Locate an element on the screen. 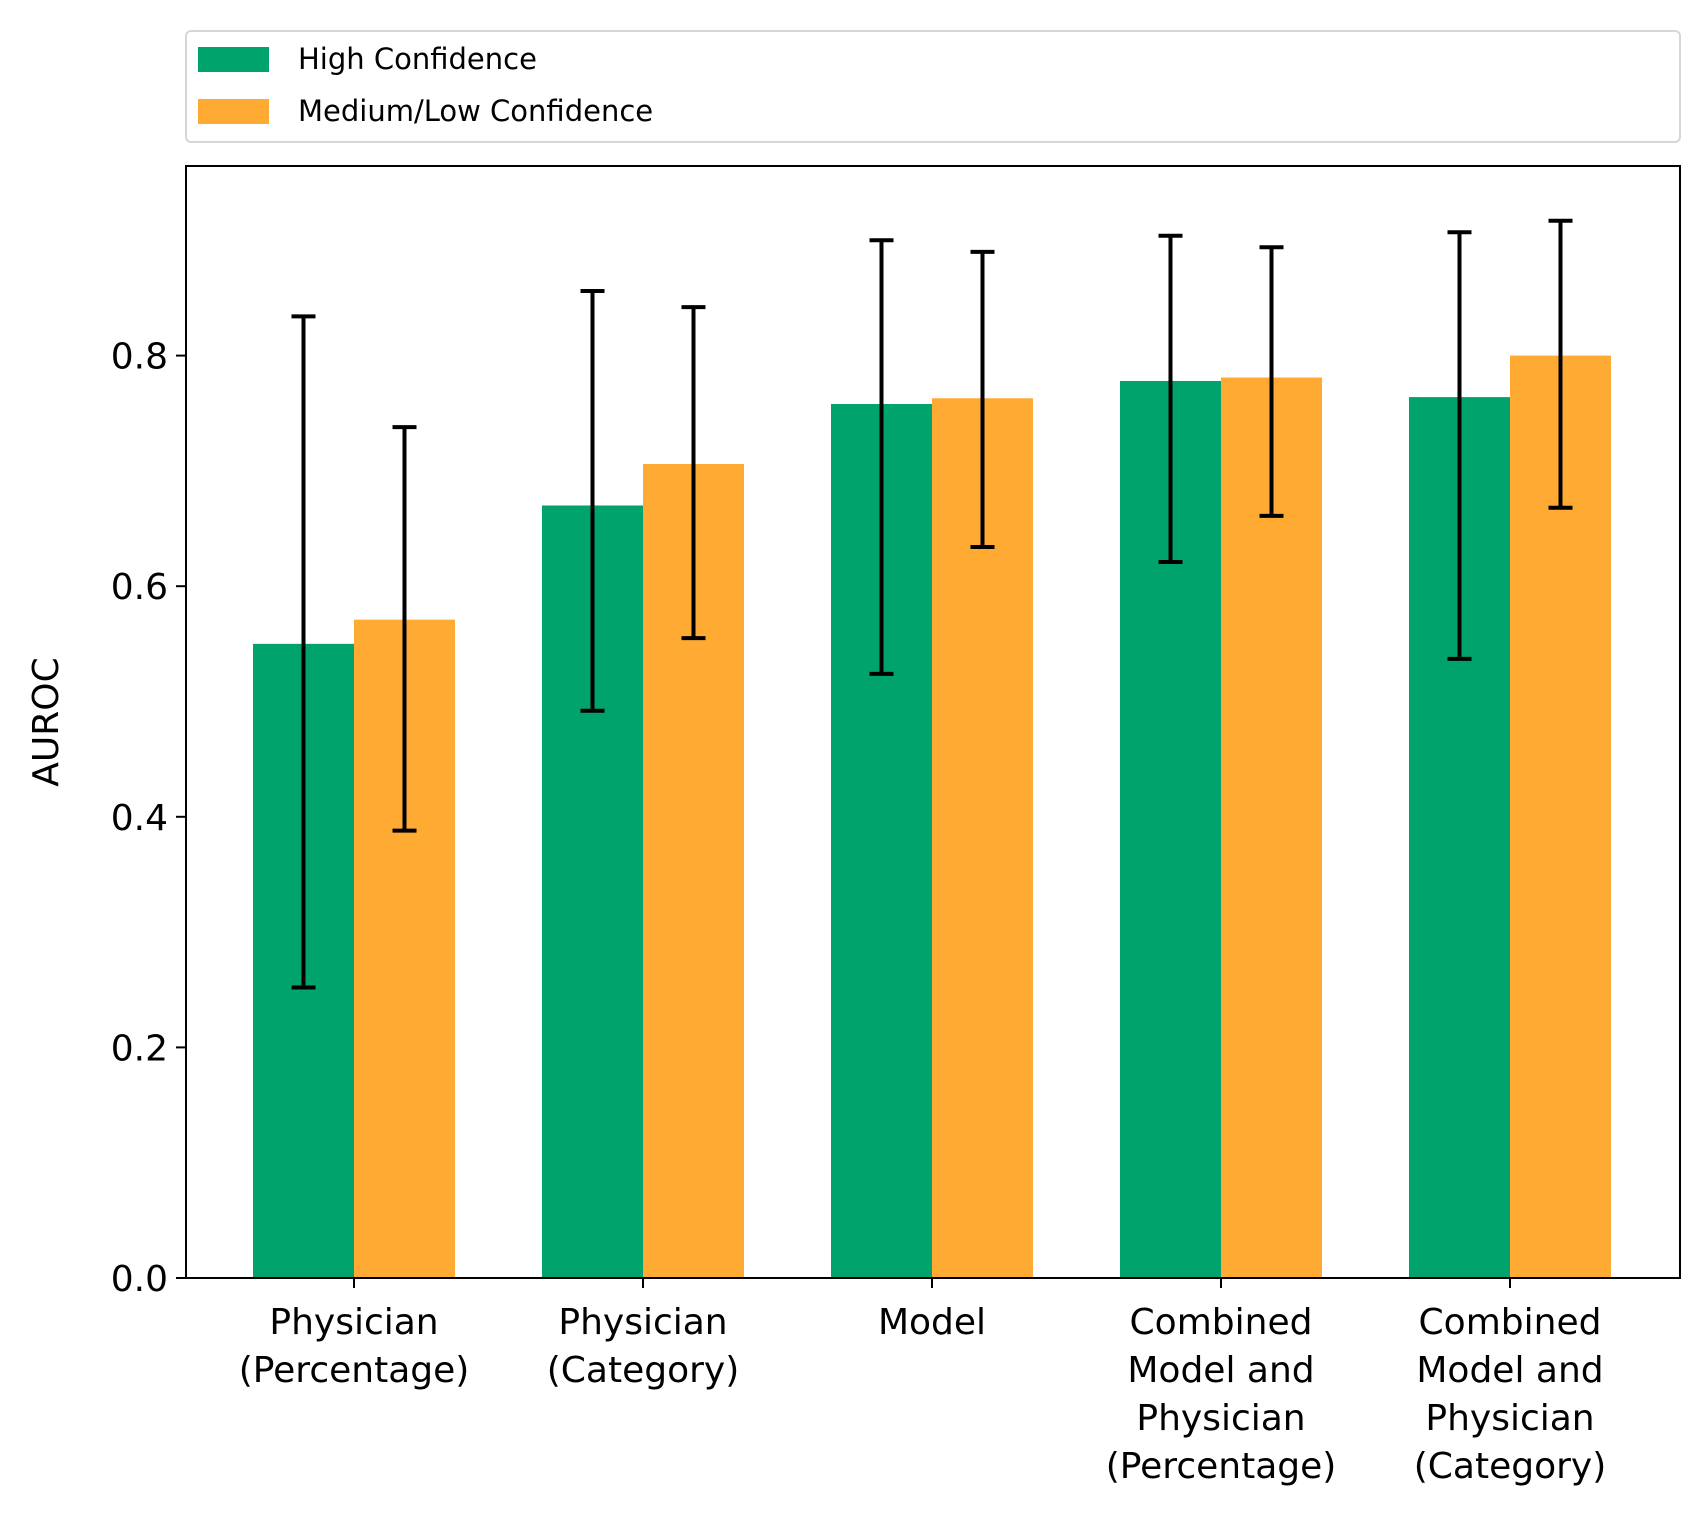 The height and width of the screenshot is (1521, 1702). y-tick-label: 0.0 is located at coordinates (139, 1279).